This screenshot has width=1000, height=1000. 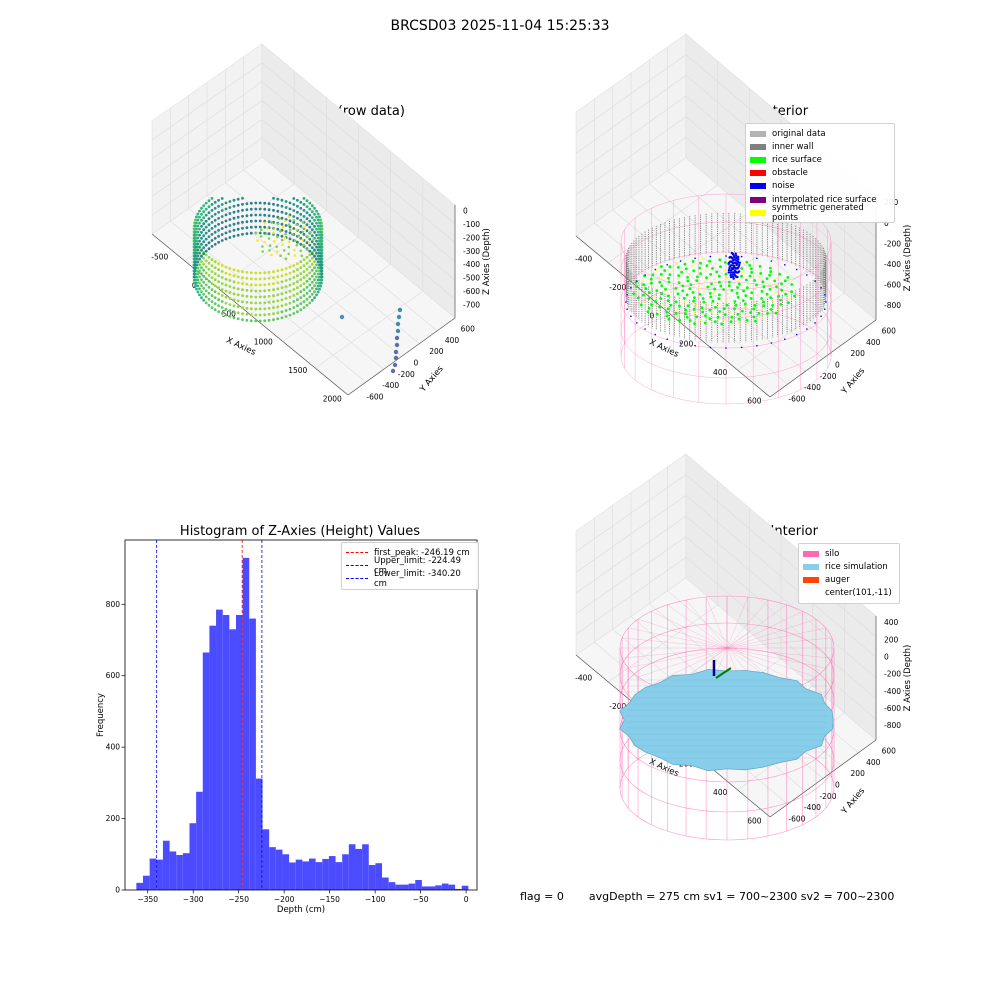 I want to click on y-tick-label: -200, so click(x=827, y=796).